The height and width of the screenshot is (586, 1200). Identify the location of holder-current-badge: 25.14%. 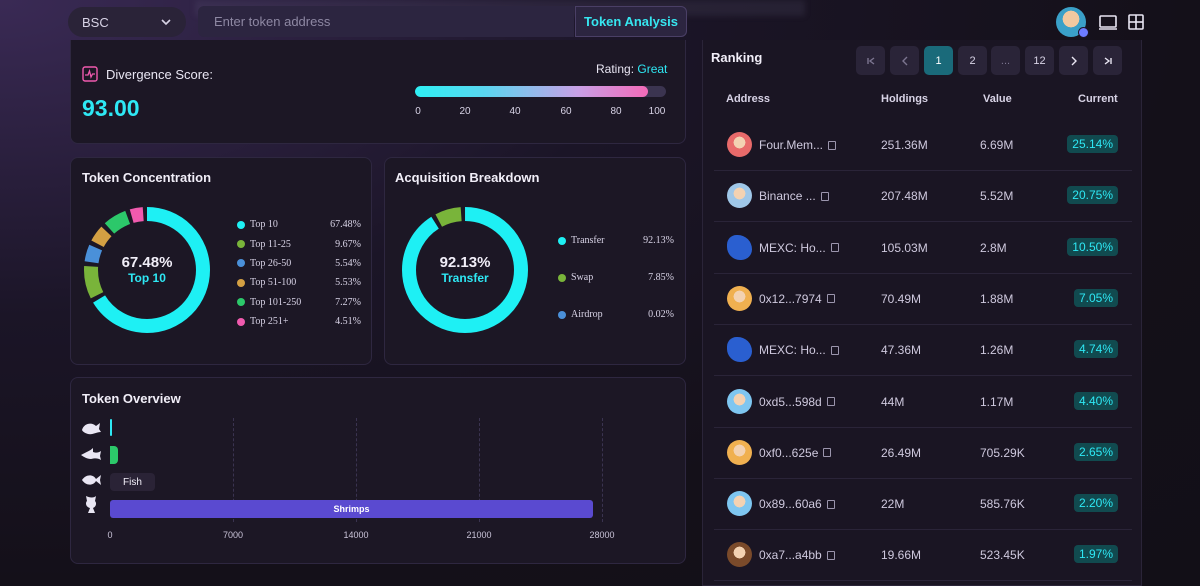
(1092, 144).